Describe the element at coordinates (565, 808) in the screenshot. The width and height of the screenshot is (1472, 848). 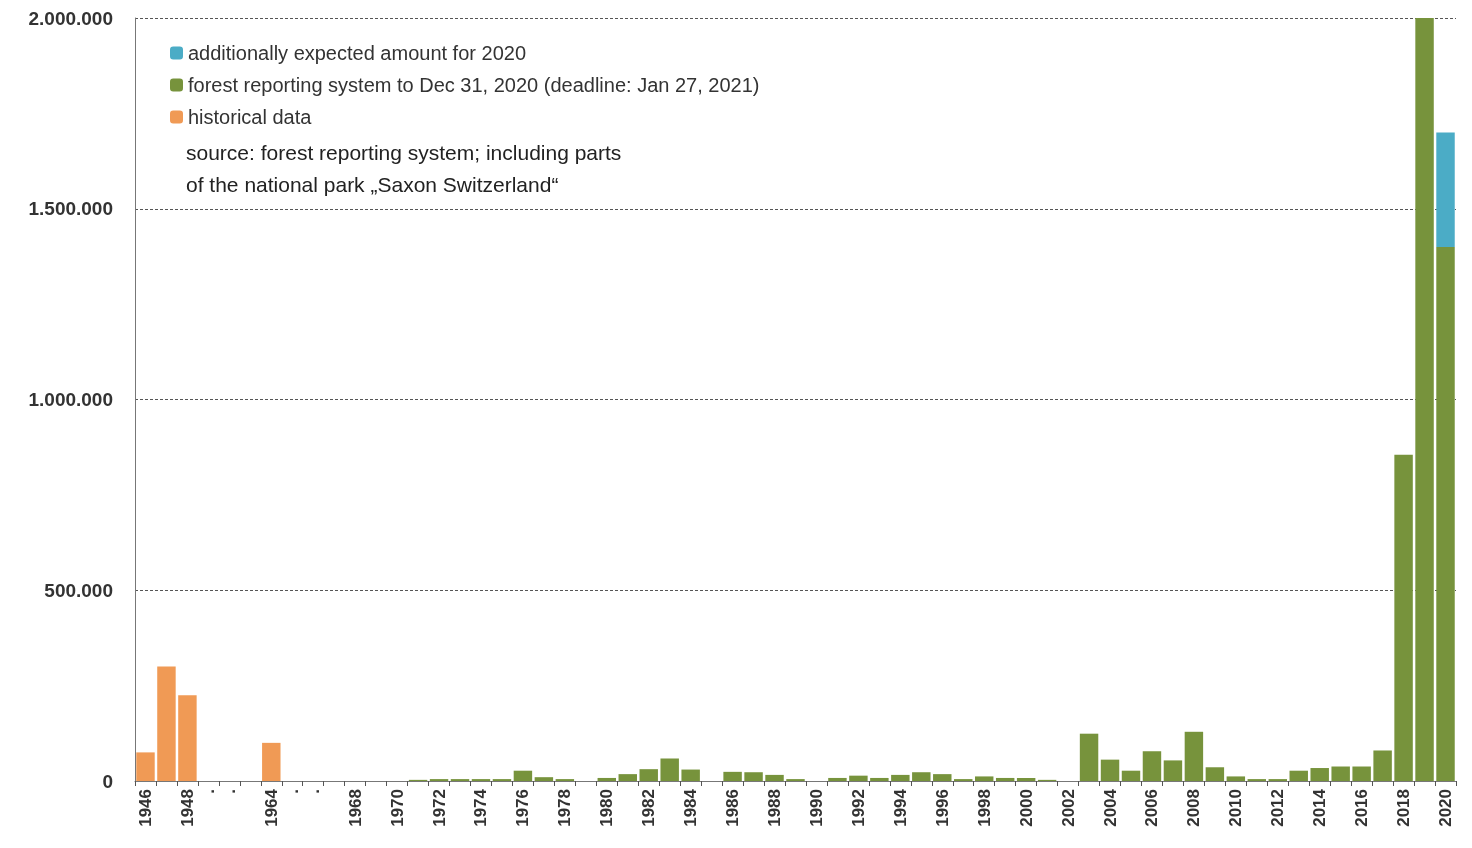
I see `x-tick-label: 1978` at that location.